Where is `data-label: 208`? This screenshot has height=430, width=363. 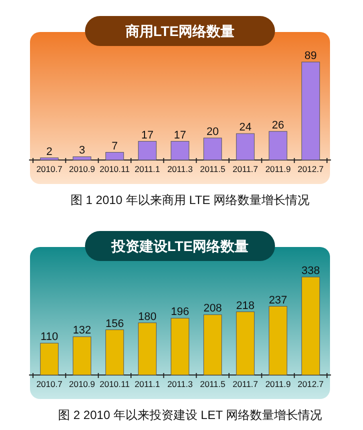 data-label: 208 is located at coordinates (212, 308).